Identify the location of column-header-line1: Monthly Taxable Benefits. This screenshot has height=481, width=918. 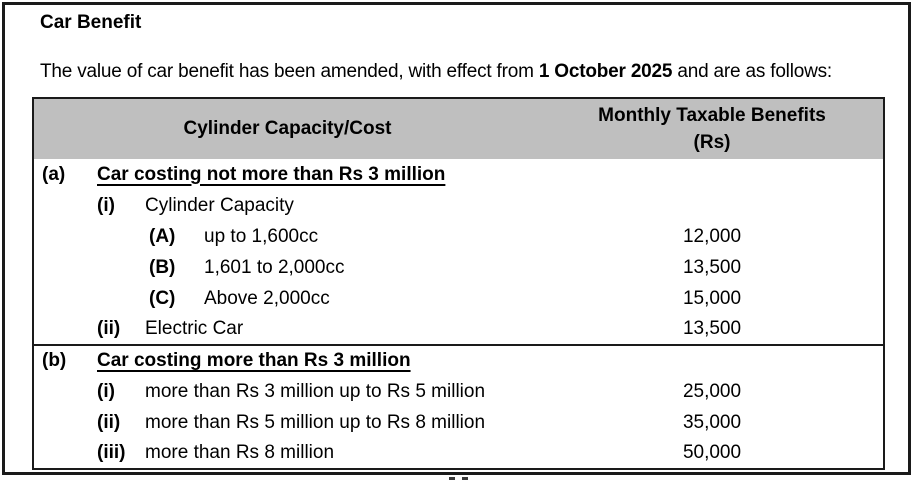
(712, 115).